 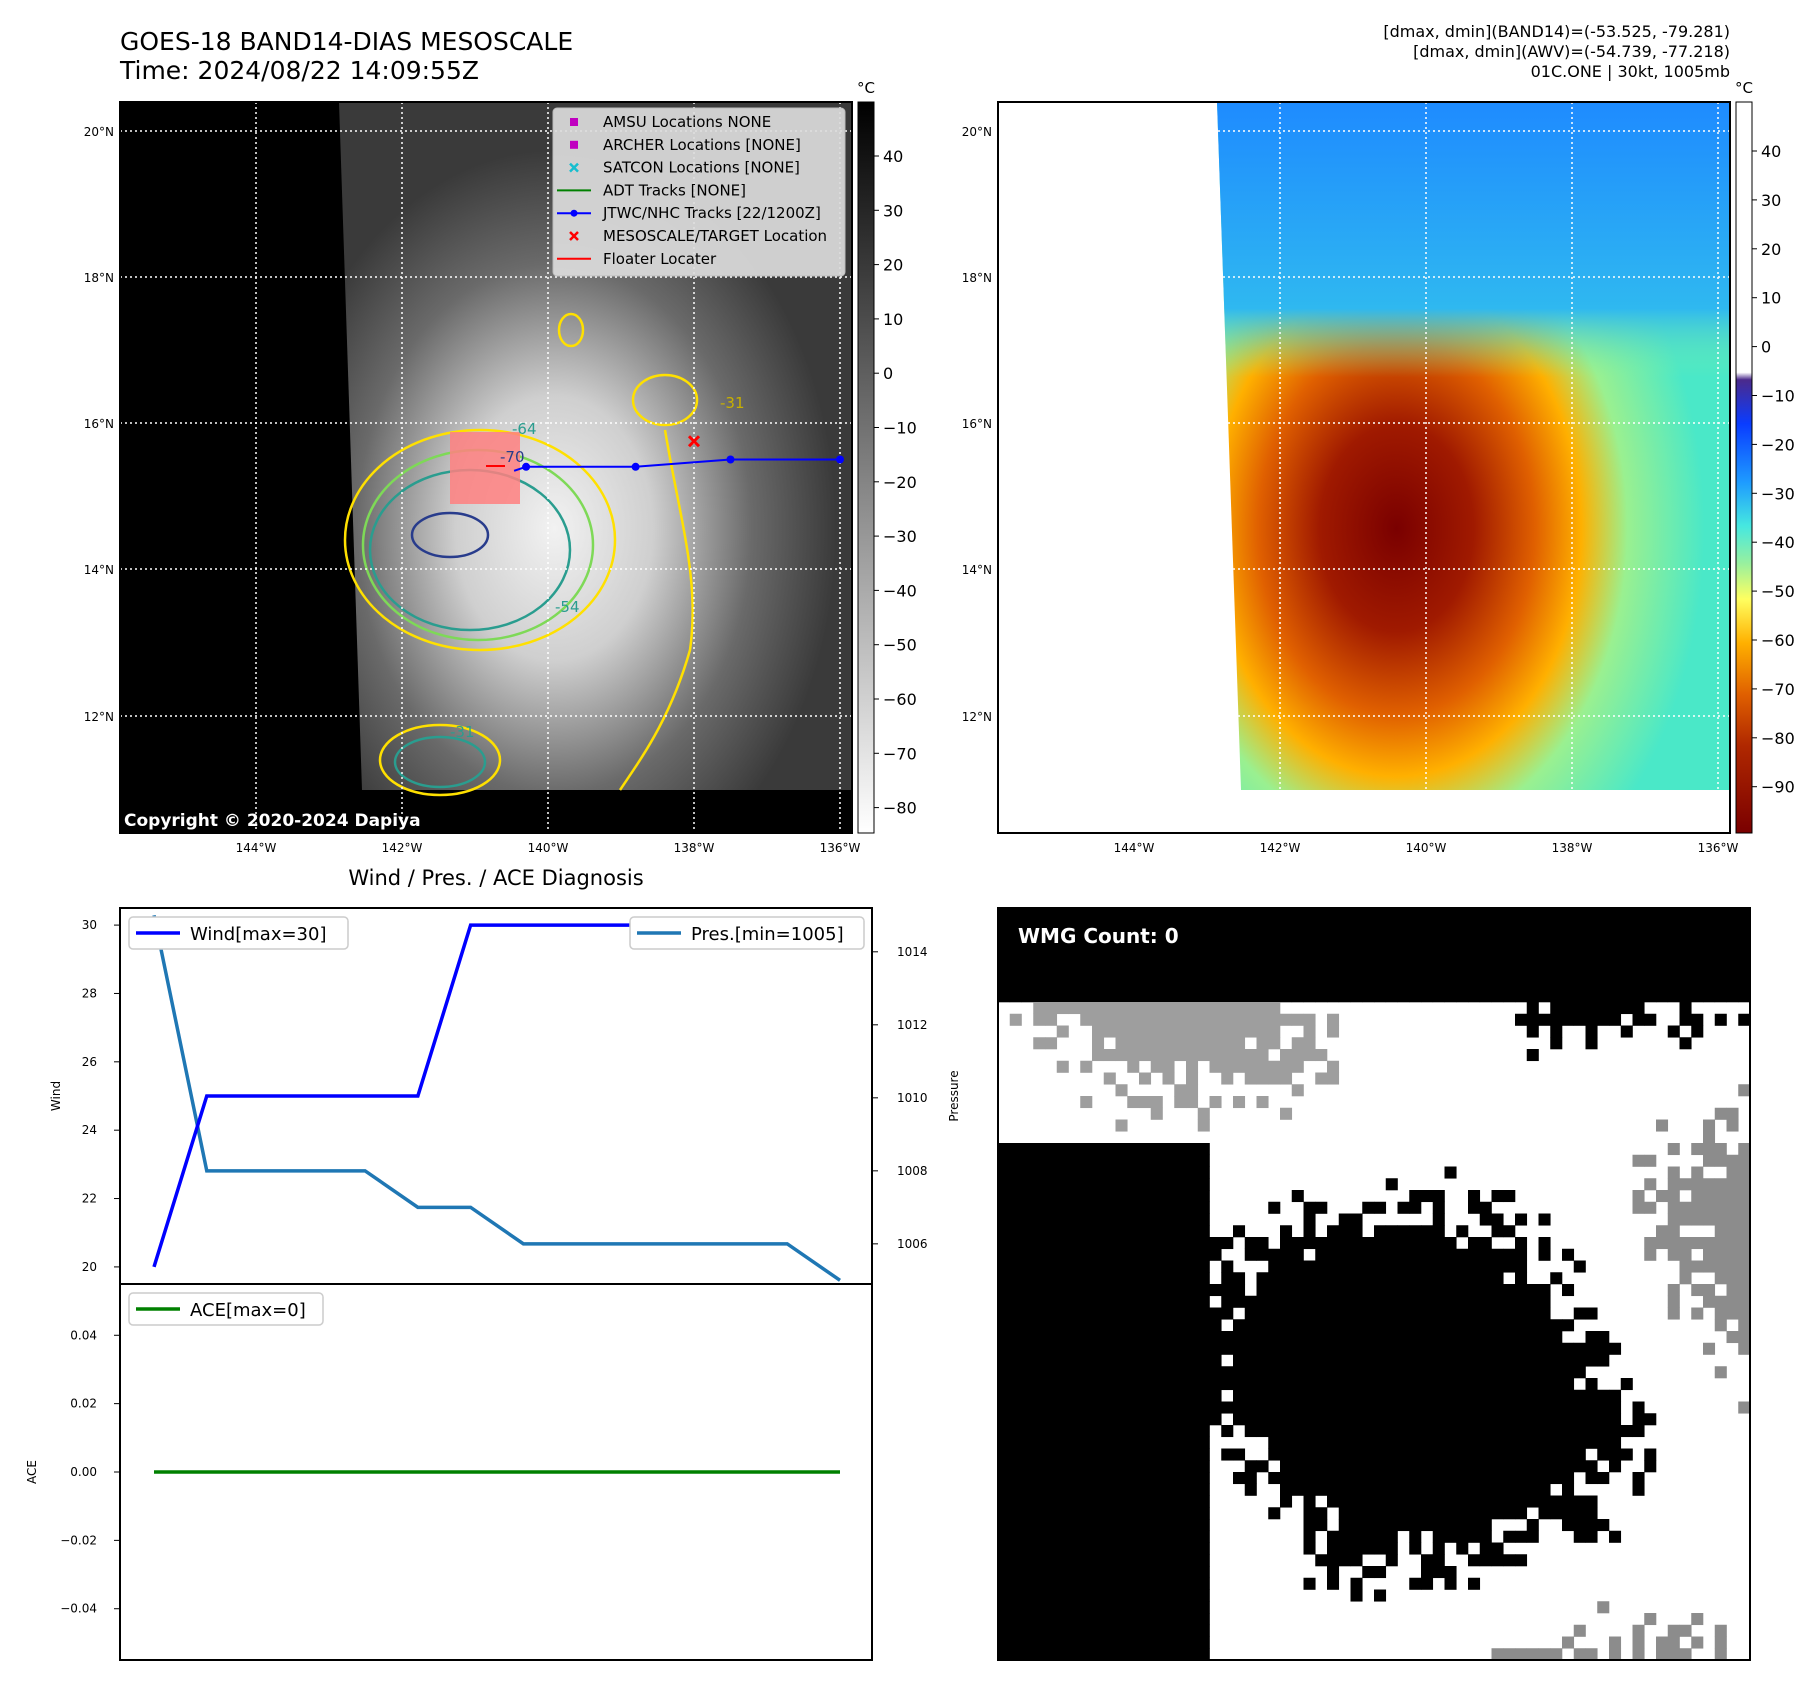 What do you see at coordinates (485, 468) in the screenshot?
I see `floater-box` at bounding box center [485, 468].